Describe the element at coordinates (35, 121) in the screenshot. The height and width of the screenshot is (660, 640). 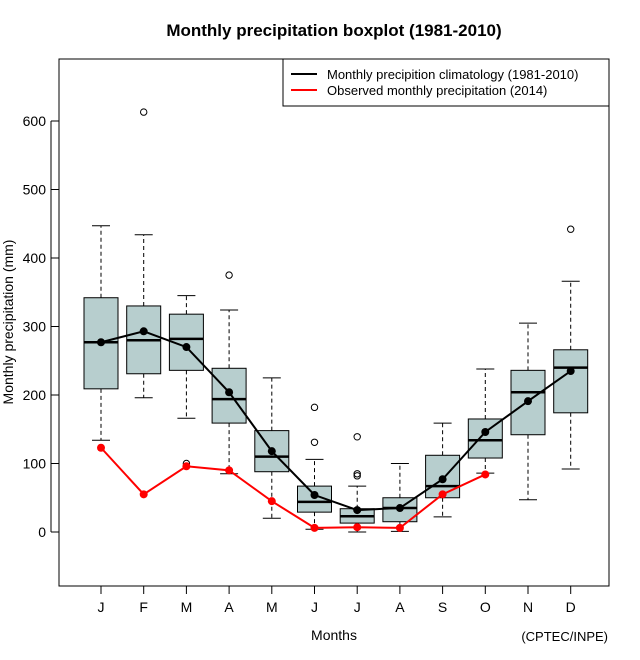
I see `y-tick-label: 600` at that location.